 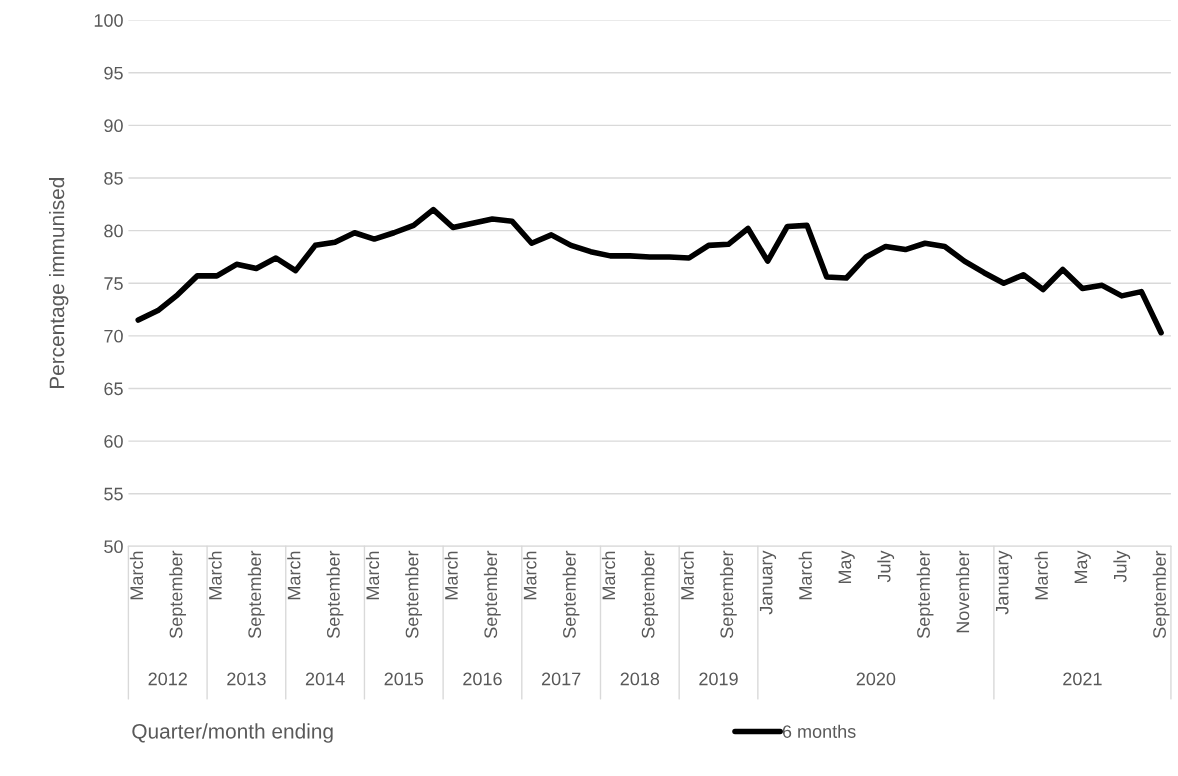 What do you see at coordinates (113, 283) in the screenshot?
I see `y-tick-label: 75` at bounding box center [113, 283].